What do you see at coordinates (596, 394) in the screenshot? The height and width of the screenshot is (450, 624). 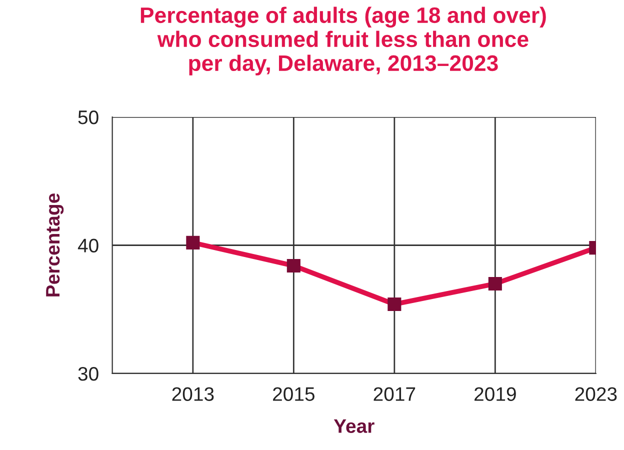 I see `x-tick-label: 2023` at bounding box center [596, 394].